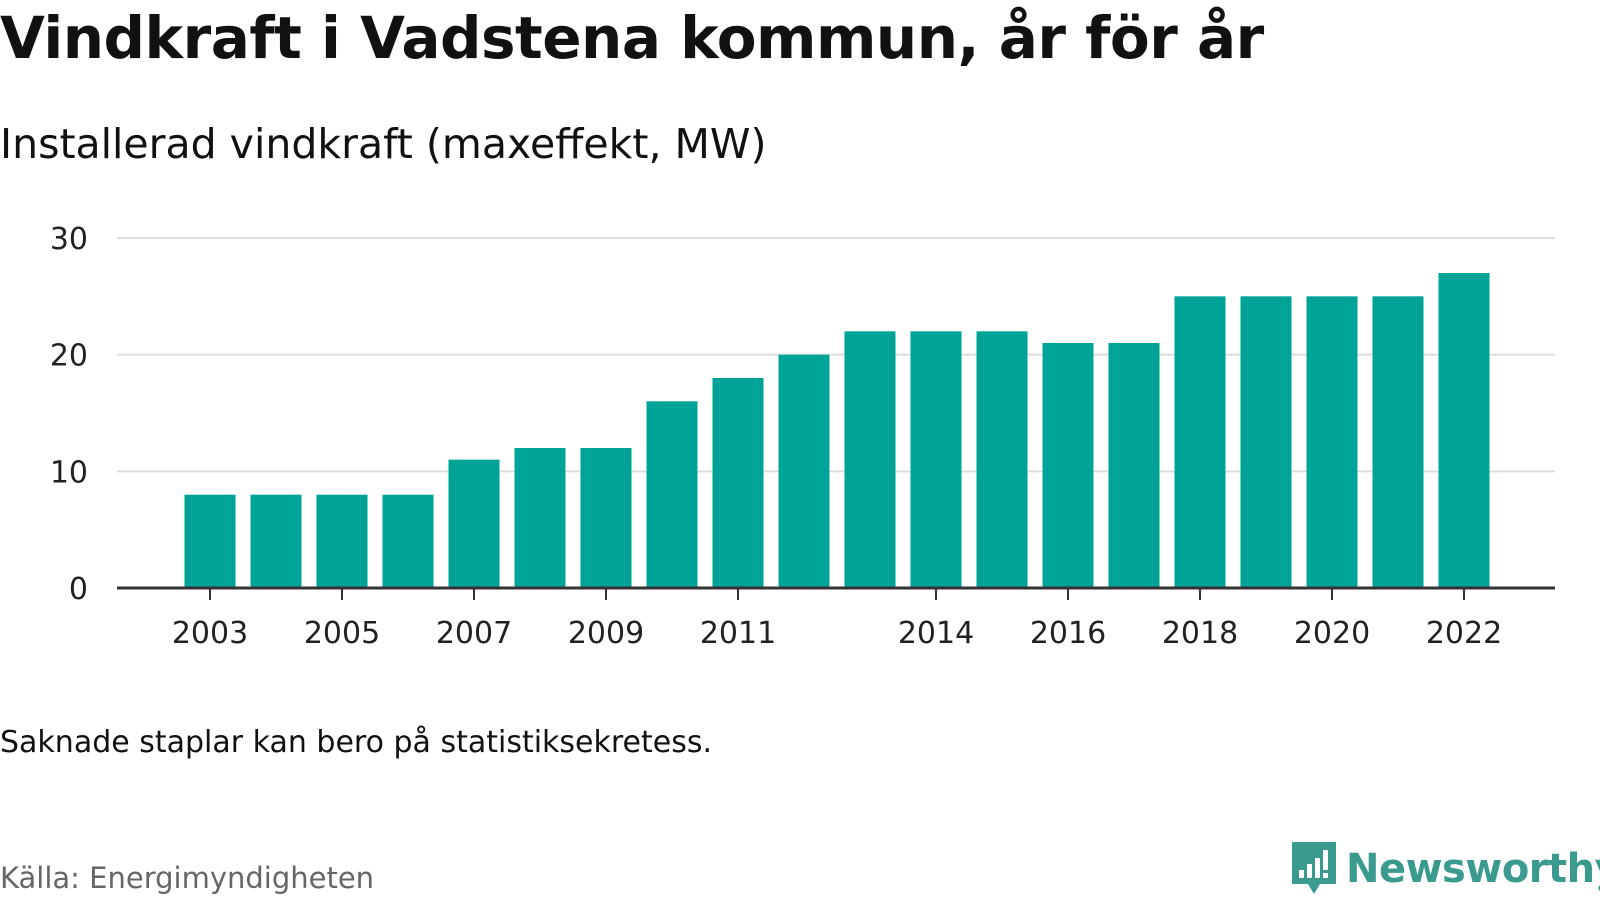 This screenshot has height=900, width=1600. Describe the element at coordinates (738, 633) in the screenshot. I see `x-tick-label-2011: 2011` at that location.